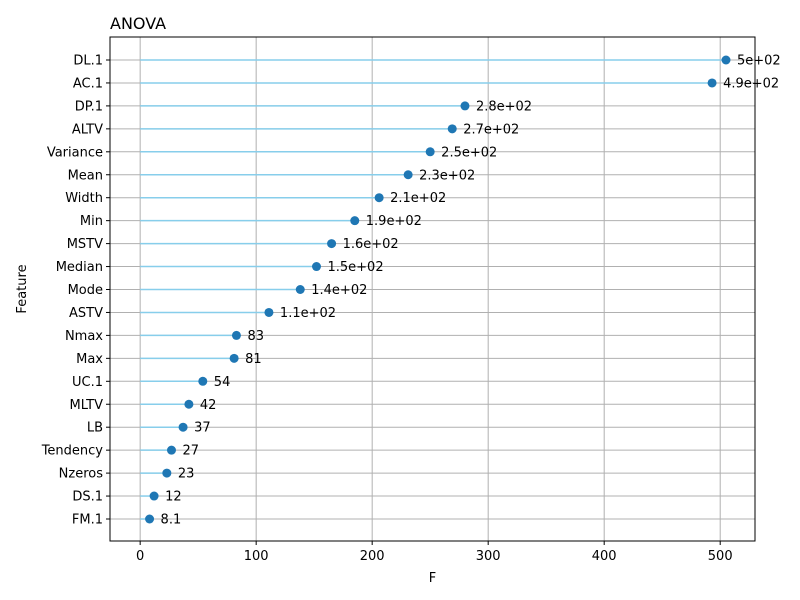 The height and width of the screenshot is (600, 800). What do you see at coordinates (269, 312) in the screenshot?
I see `marker-ASTV` at bounding box center [269, 312].